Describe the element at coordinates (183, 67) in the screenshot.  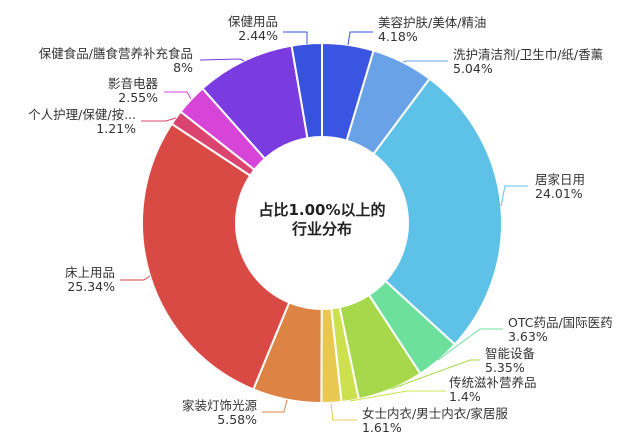
I see `slice-percent: 8%` at that location.